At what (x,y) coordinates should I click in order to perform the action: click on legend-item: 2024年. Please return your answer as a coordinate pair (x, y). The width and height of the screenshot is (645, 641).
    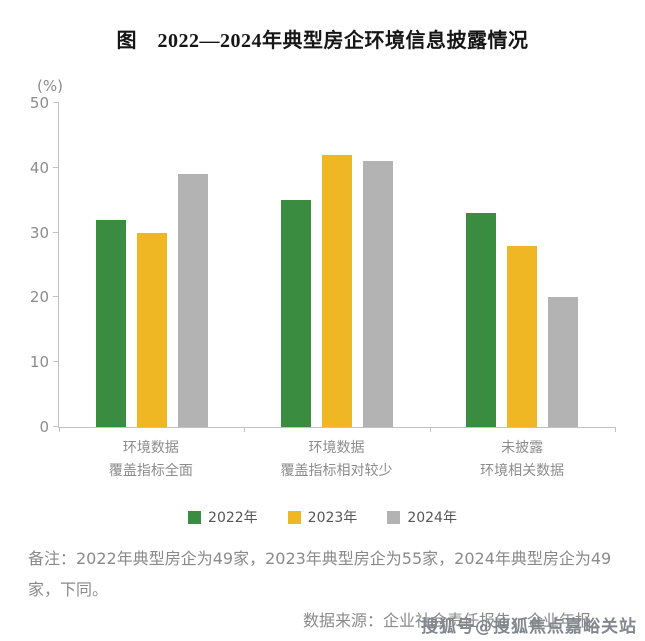
    Looking at the image, I should click on (422, 517).